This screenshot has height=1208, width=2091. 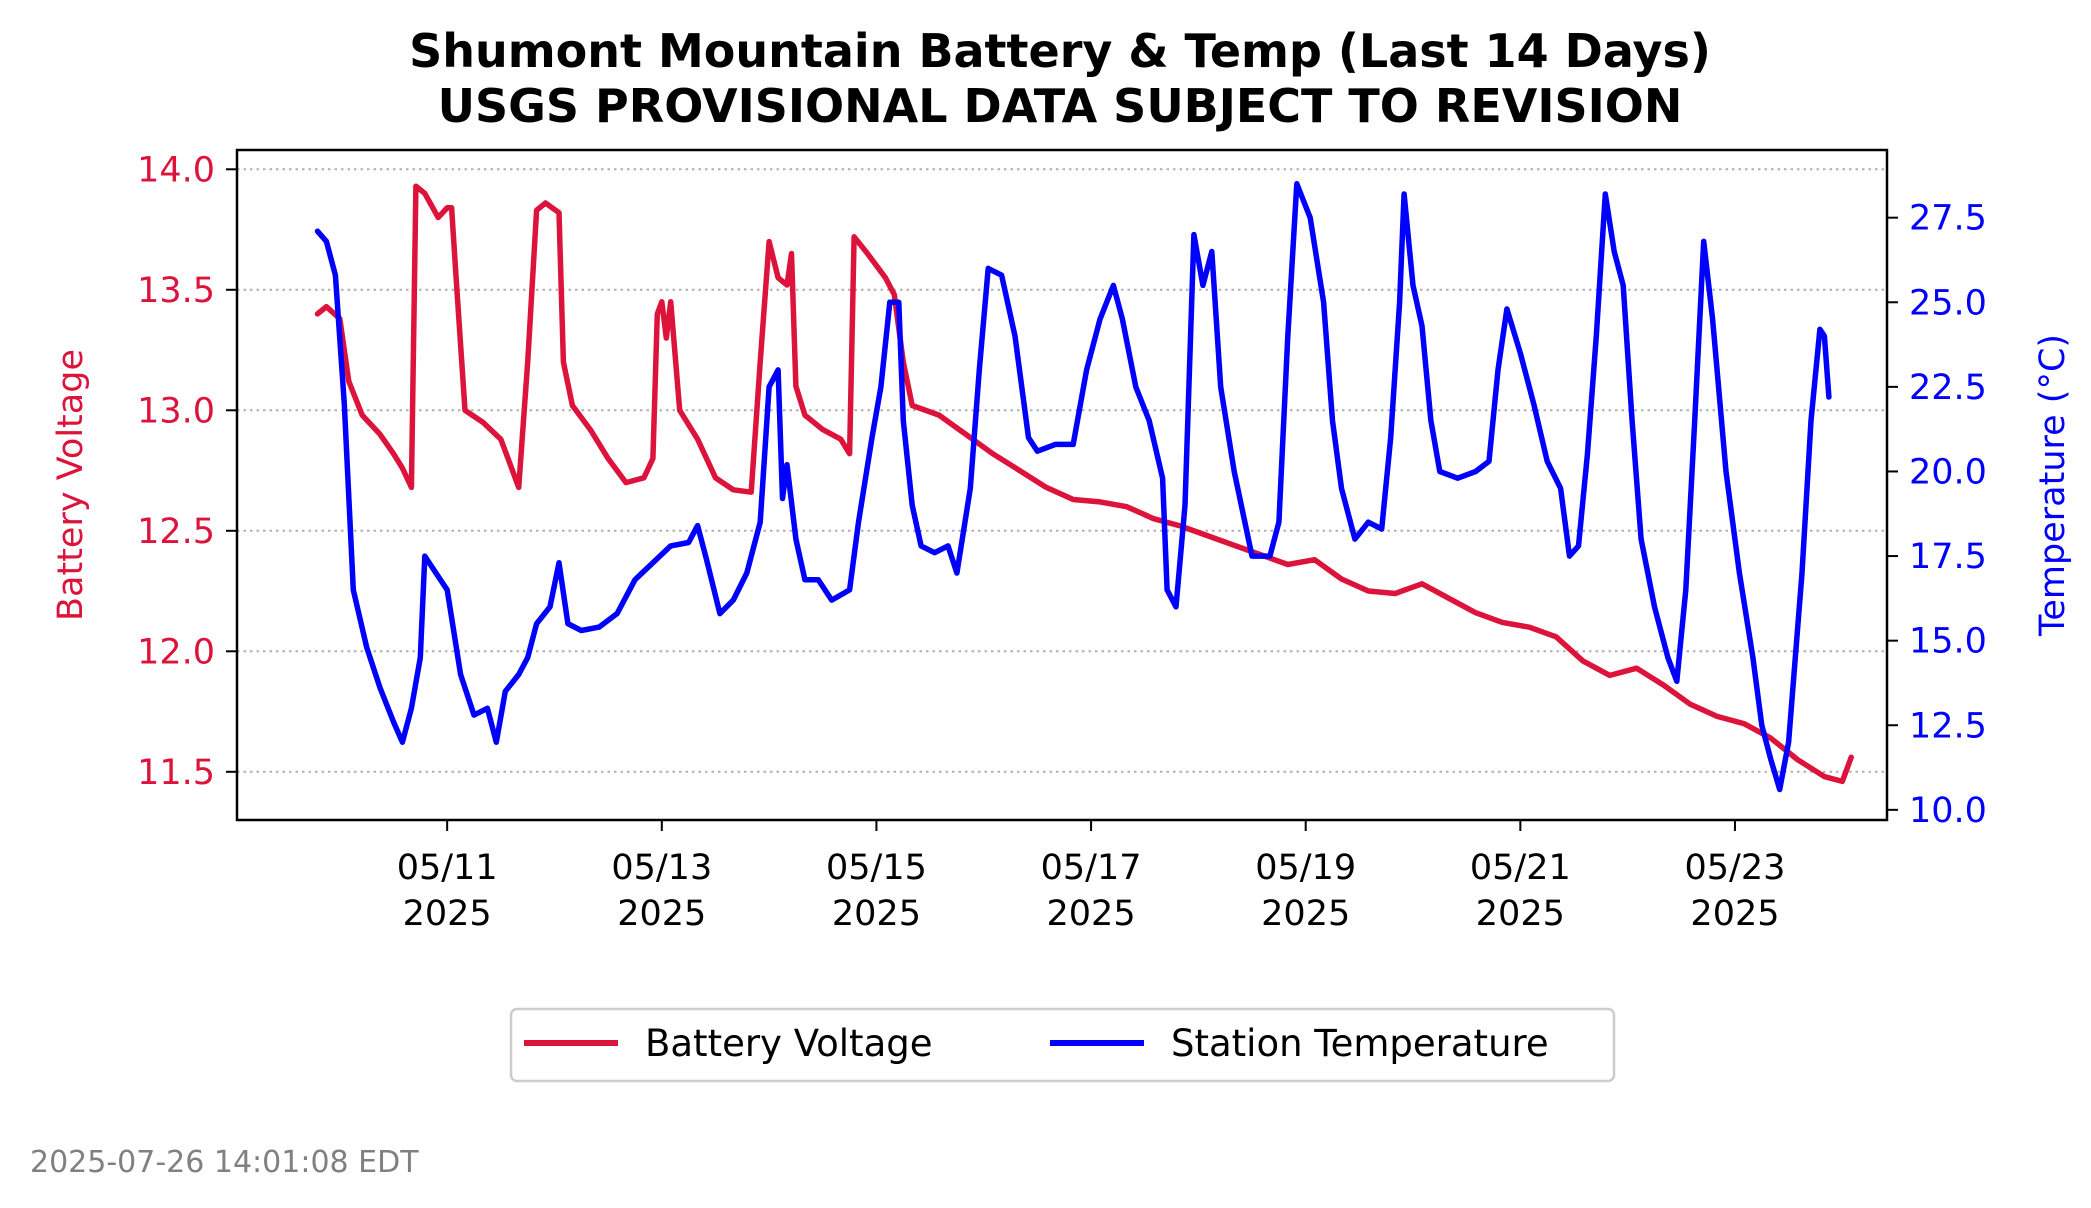 What do you see at coordinates (2053, 485) in the screenshot?
I see `right-axis-label: Temperature (°C)` at bounding box center [2053, 485].